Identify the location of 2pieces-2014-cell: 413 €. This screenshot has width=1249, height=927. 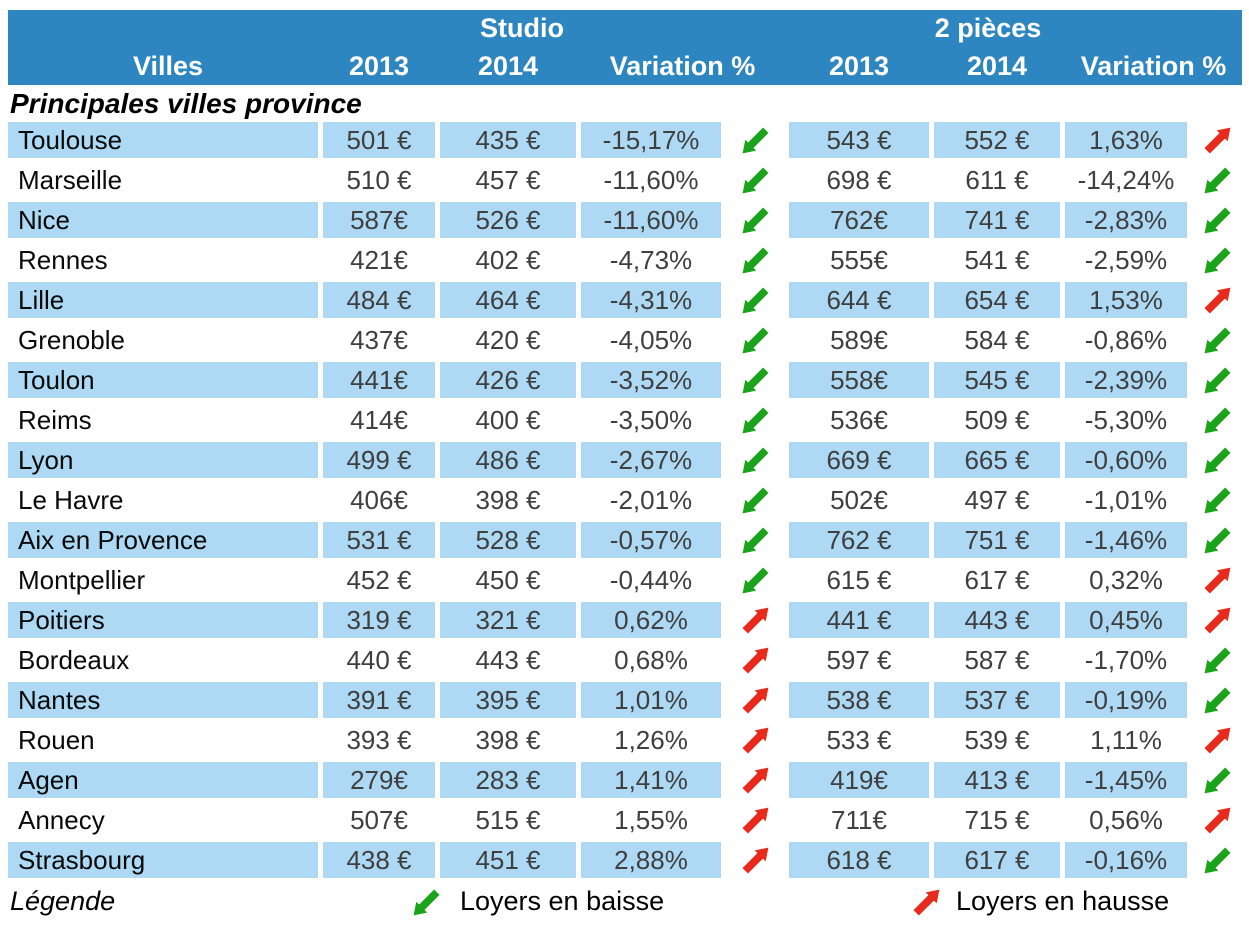
(997, 780).